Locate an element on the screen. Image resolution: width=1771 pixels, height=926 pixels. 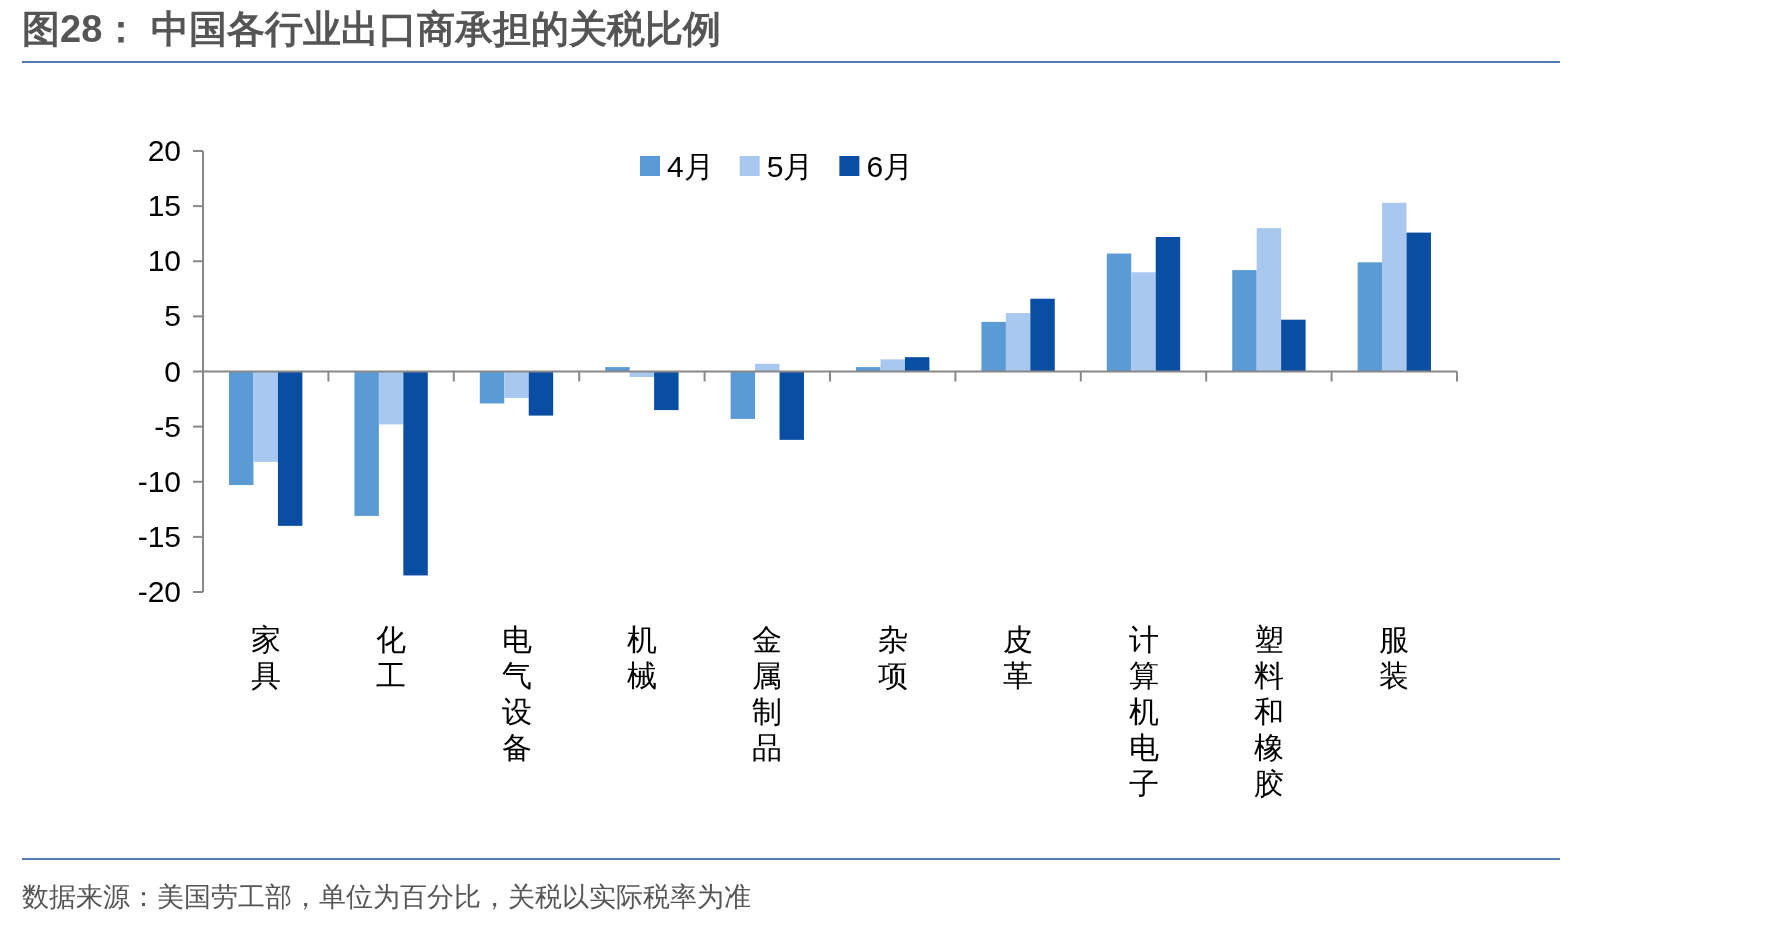
x-tick-label: 计算机电子 is located at coordinates (1143, 711).